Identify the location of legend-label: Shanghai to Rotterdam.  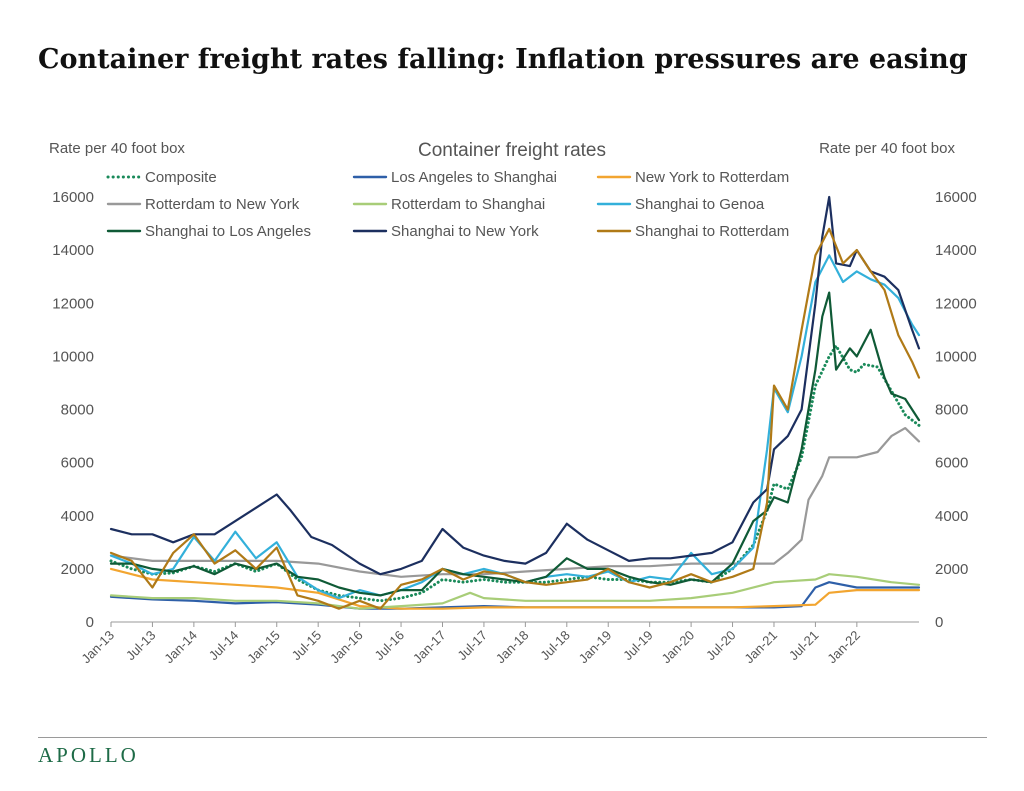
(712, 231).